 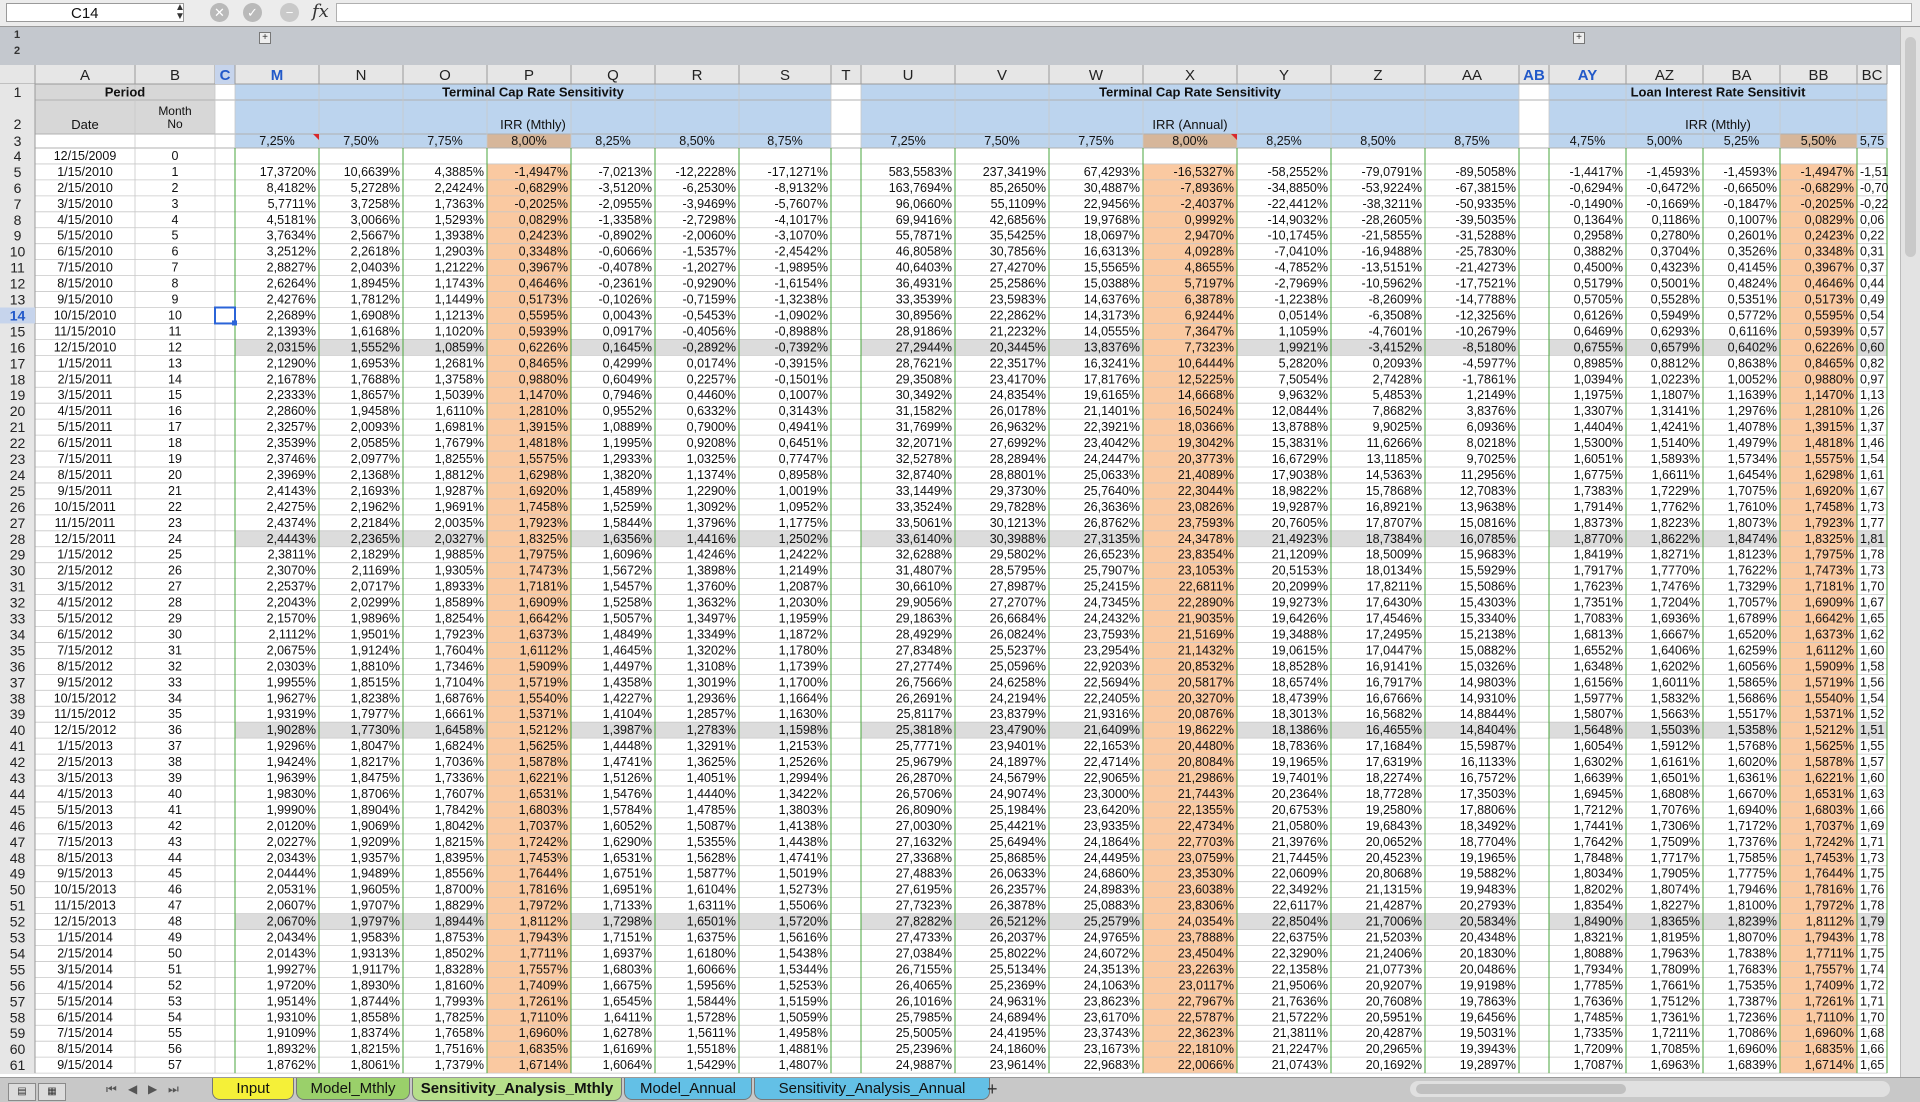 What do you see at coordinates (1206, 1017) in the screenshot?
I see `value-cell: 22,5787%` at bounding box center [1206, 1017].